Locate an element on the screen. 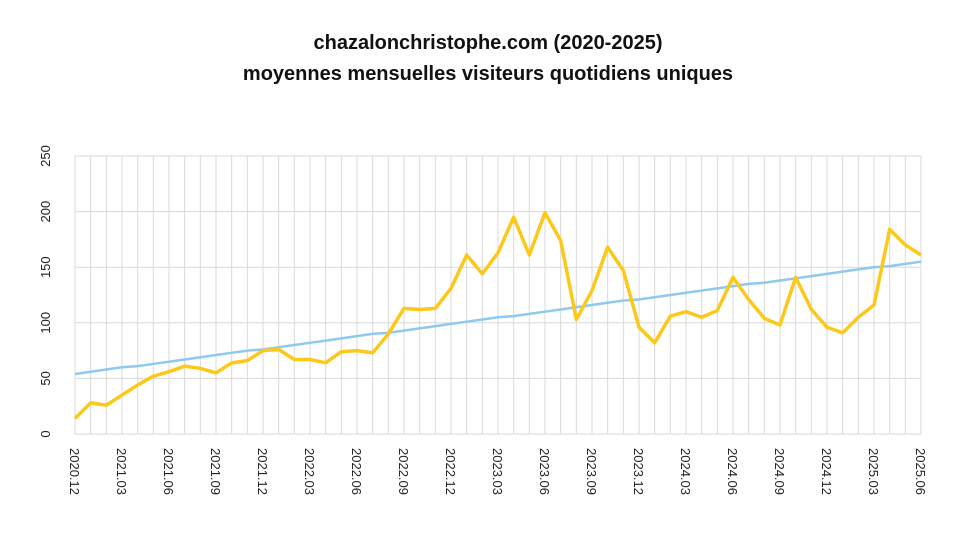  x-tick-label: 2021.03 is located at coordinates (121, 471).